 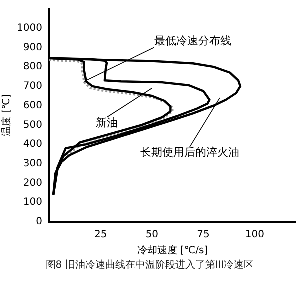 What do you see at coordinates (32, 86) in the screenshot?
I see `y-tick-label: 700` at bounding box center [32, 86].